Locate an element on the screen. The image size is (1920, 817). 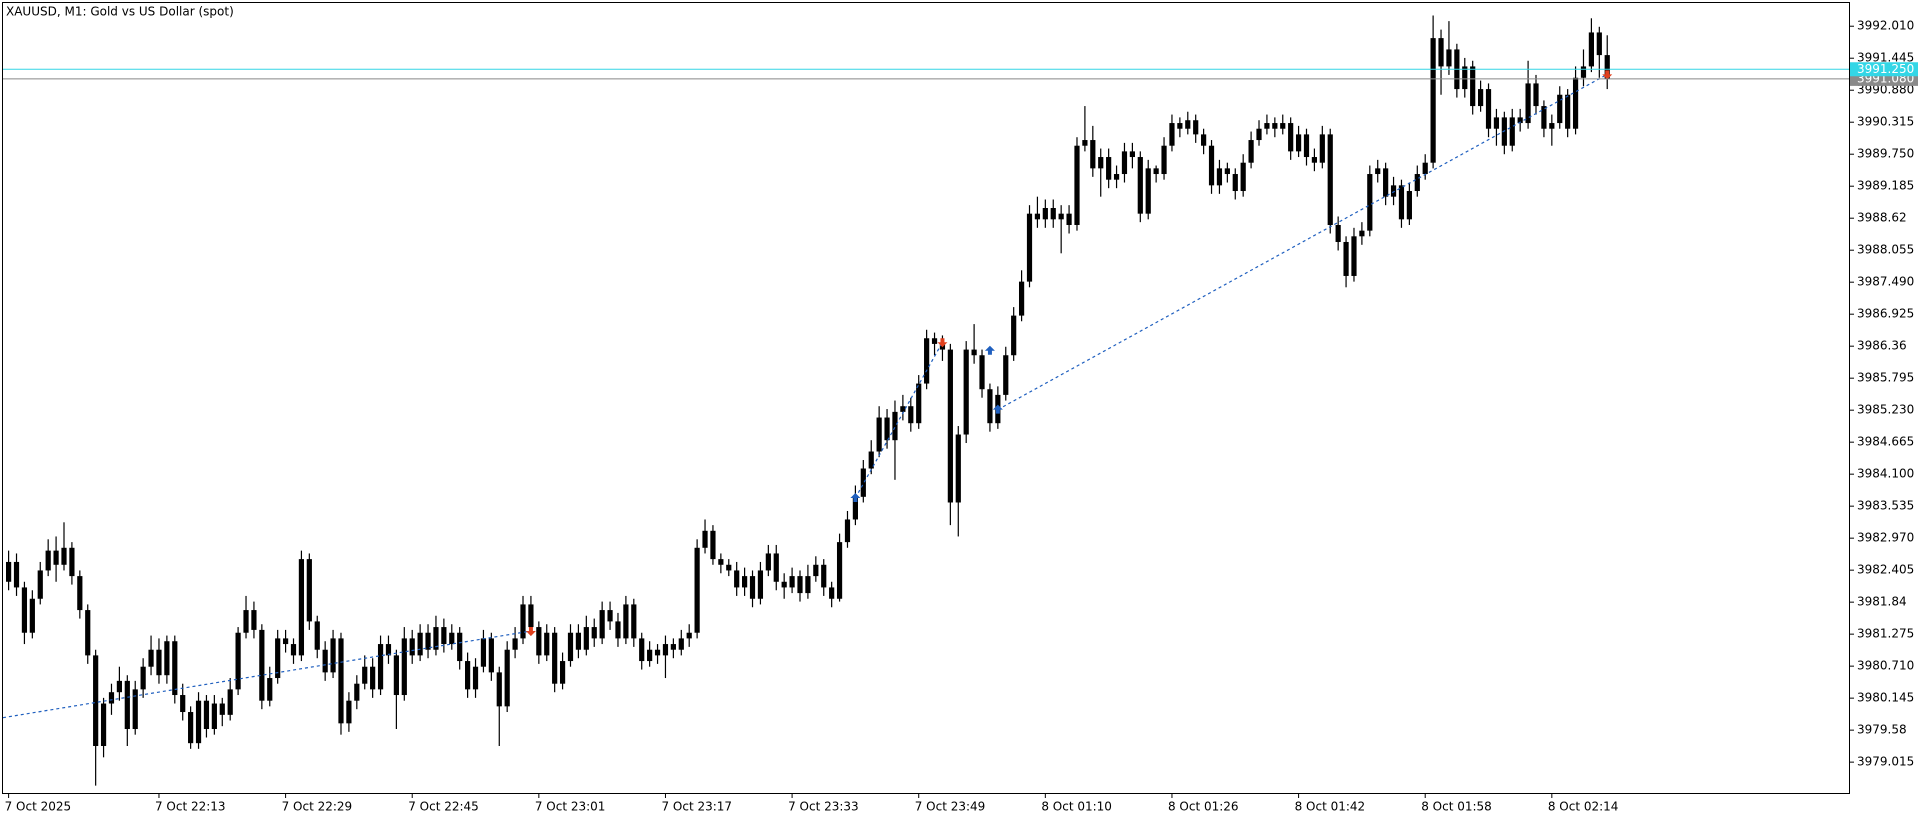
x-tick-label: 8 Oct 01:58 is located at coordinates (1456, 807).